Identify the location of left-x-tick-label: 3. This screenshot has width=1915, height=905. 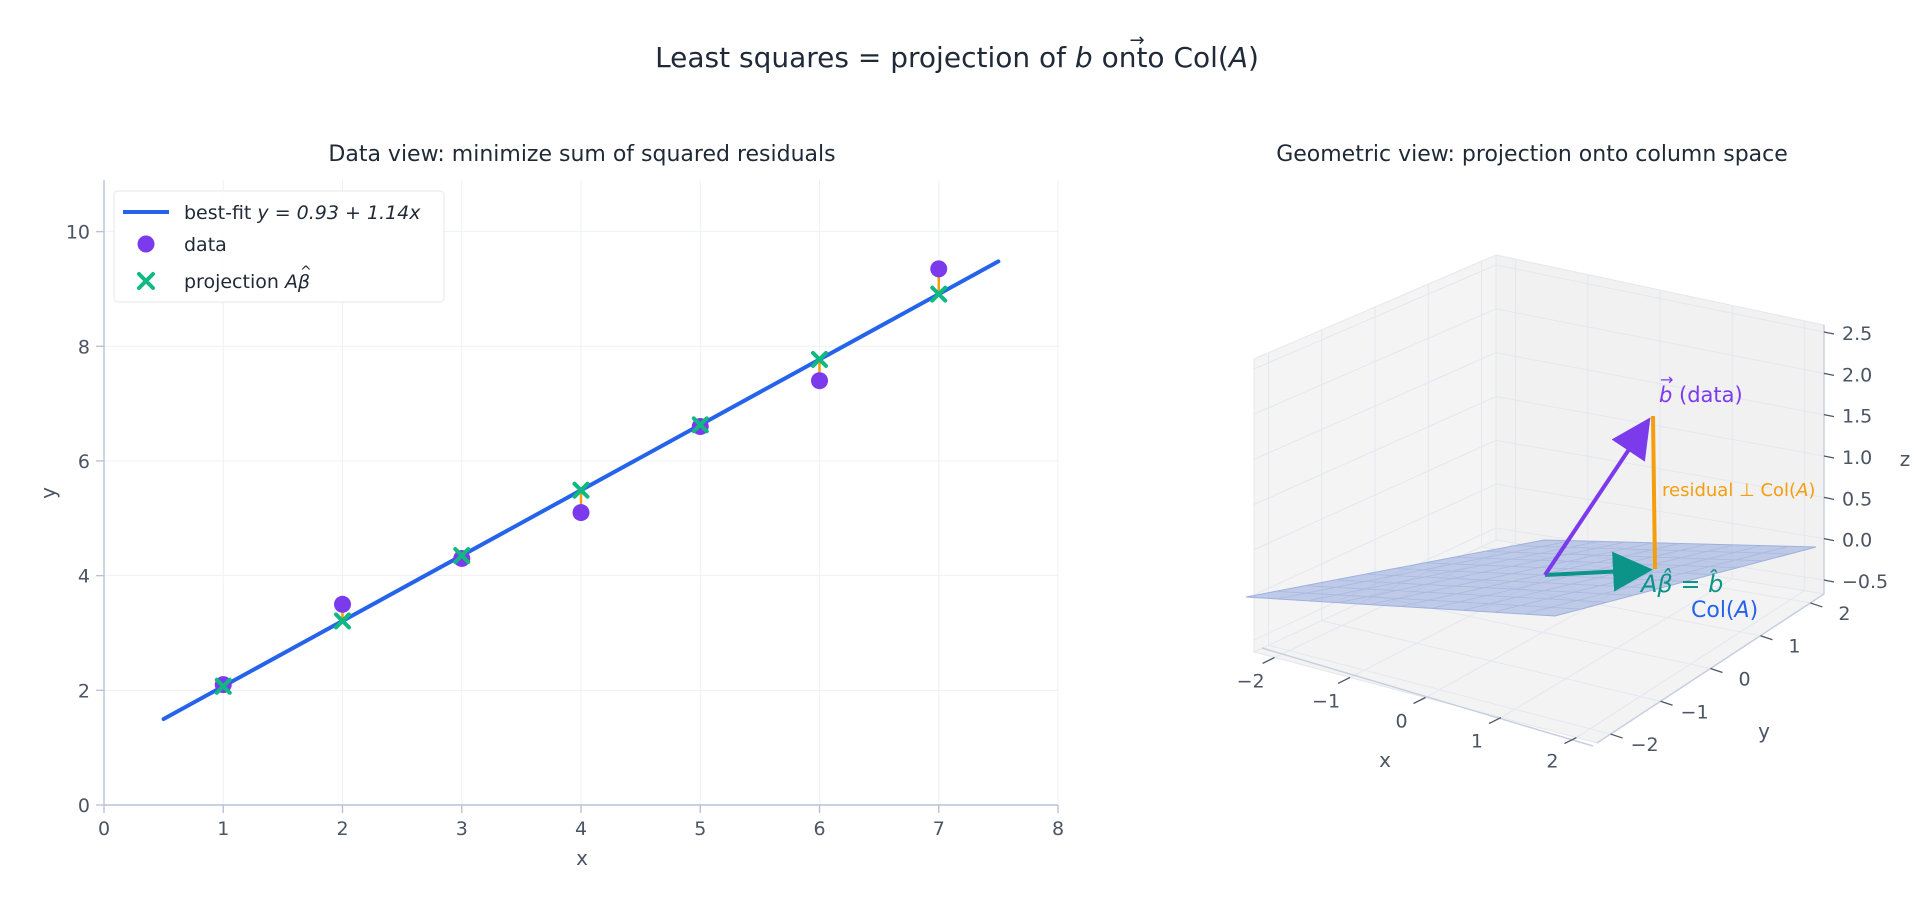
(462, 829).